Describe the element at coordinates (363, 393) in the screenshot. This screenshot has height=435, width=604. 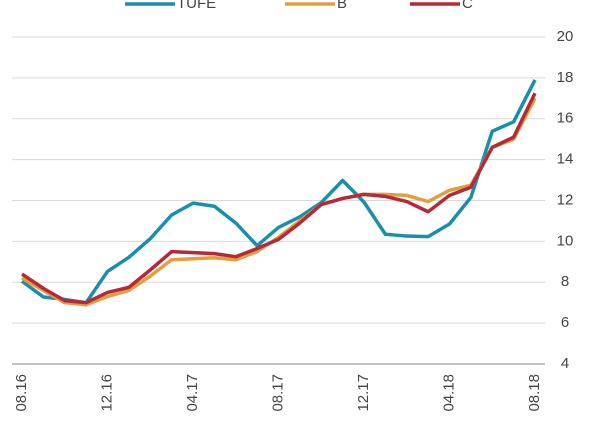
I see `x-tick-label: 12.17` at that location.